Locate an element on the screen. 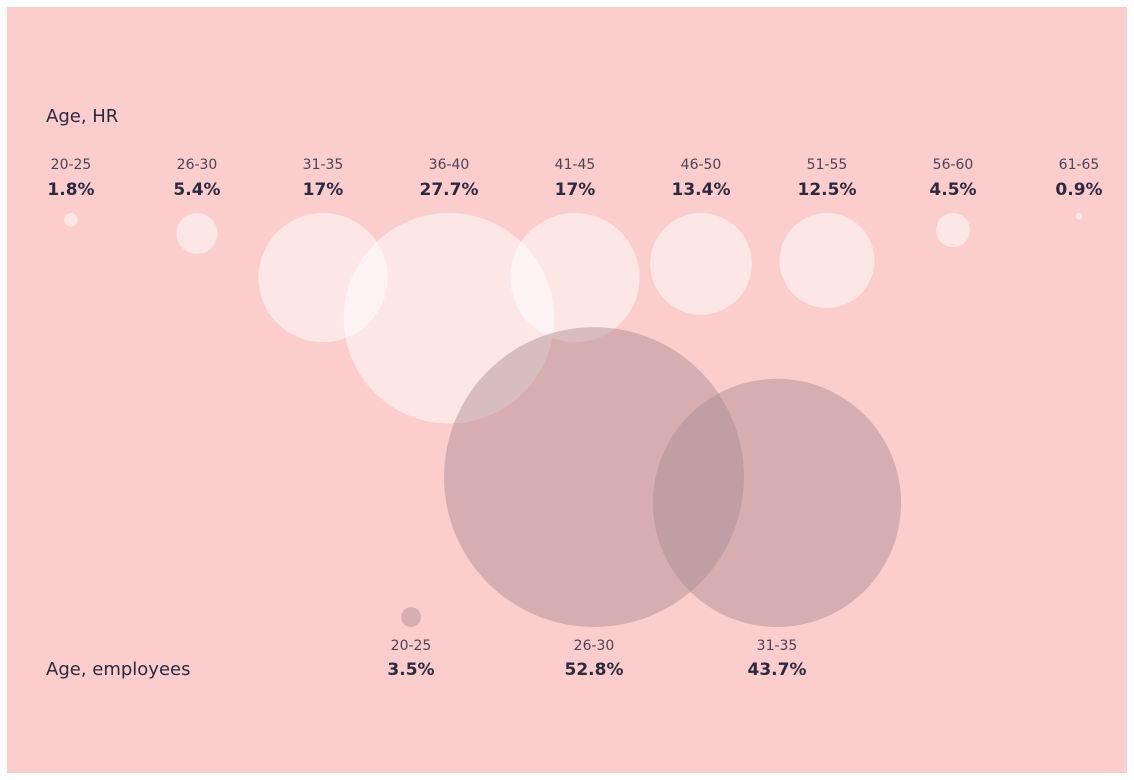 This screenshot has height=780, width=1134. category-label: 61-65 is located at coordinates (1079, 165).